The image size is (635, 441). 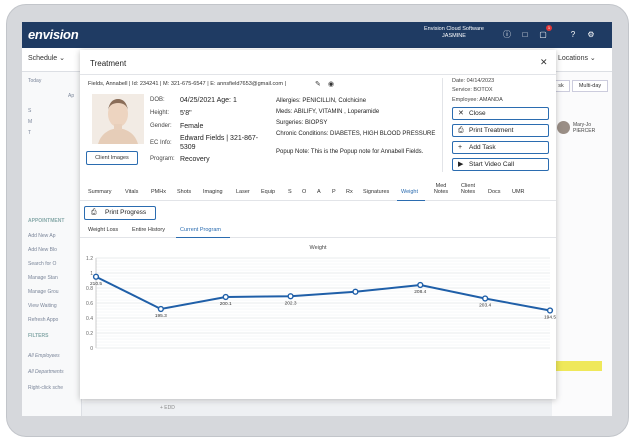 I want to click on gear-icon: ⚙, so click(x=591, y=34).